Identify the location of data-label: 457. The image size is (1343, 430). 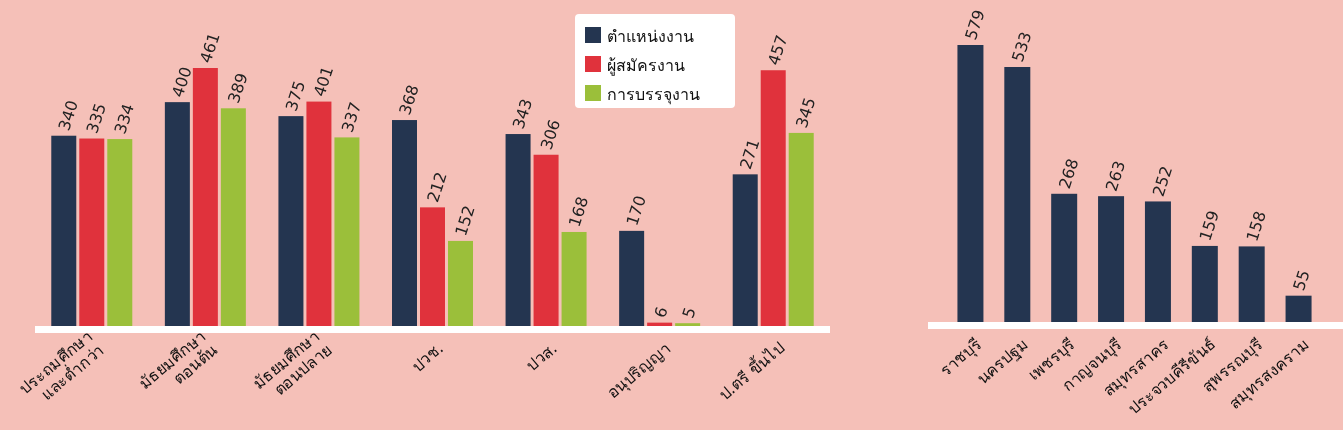
(777, 50).